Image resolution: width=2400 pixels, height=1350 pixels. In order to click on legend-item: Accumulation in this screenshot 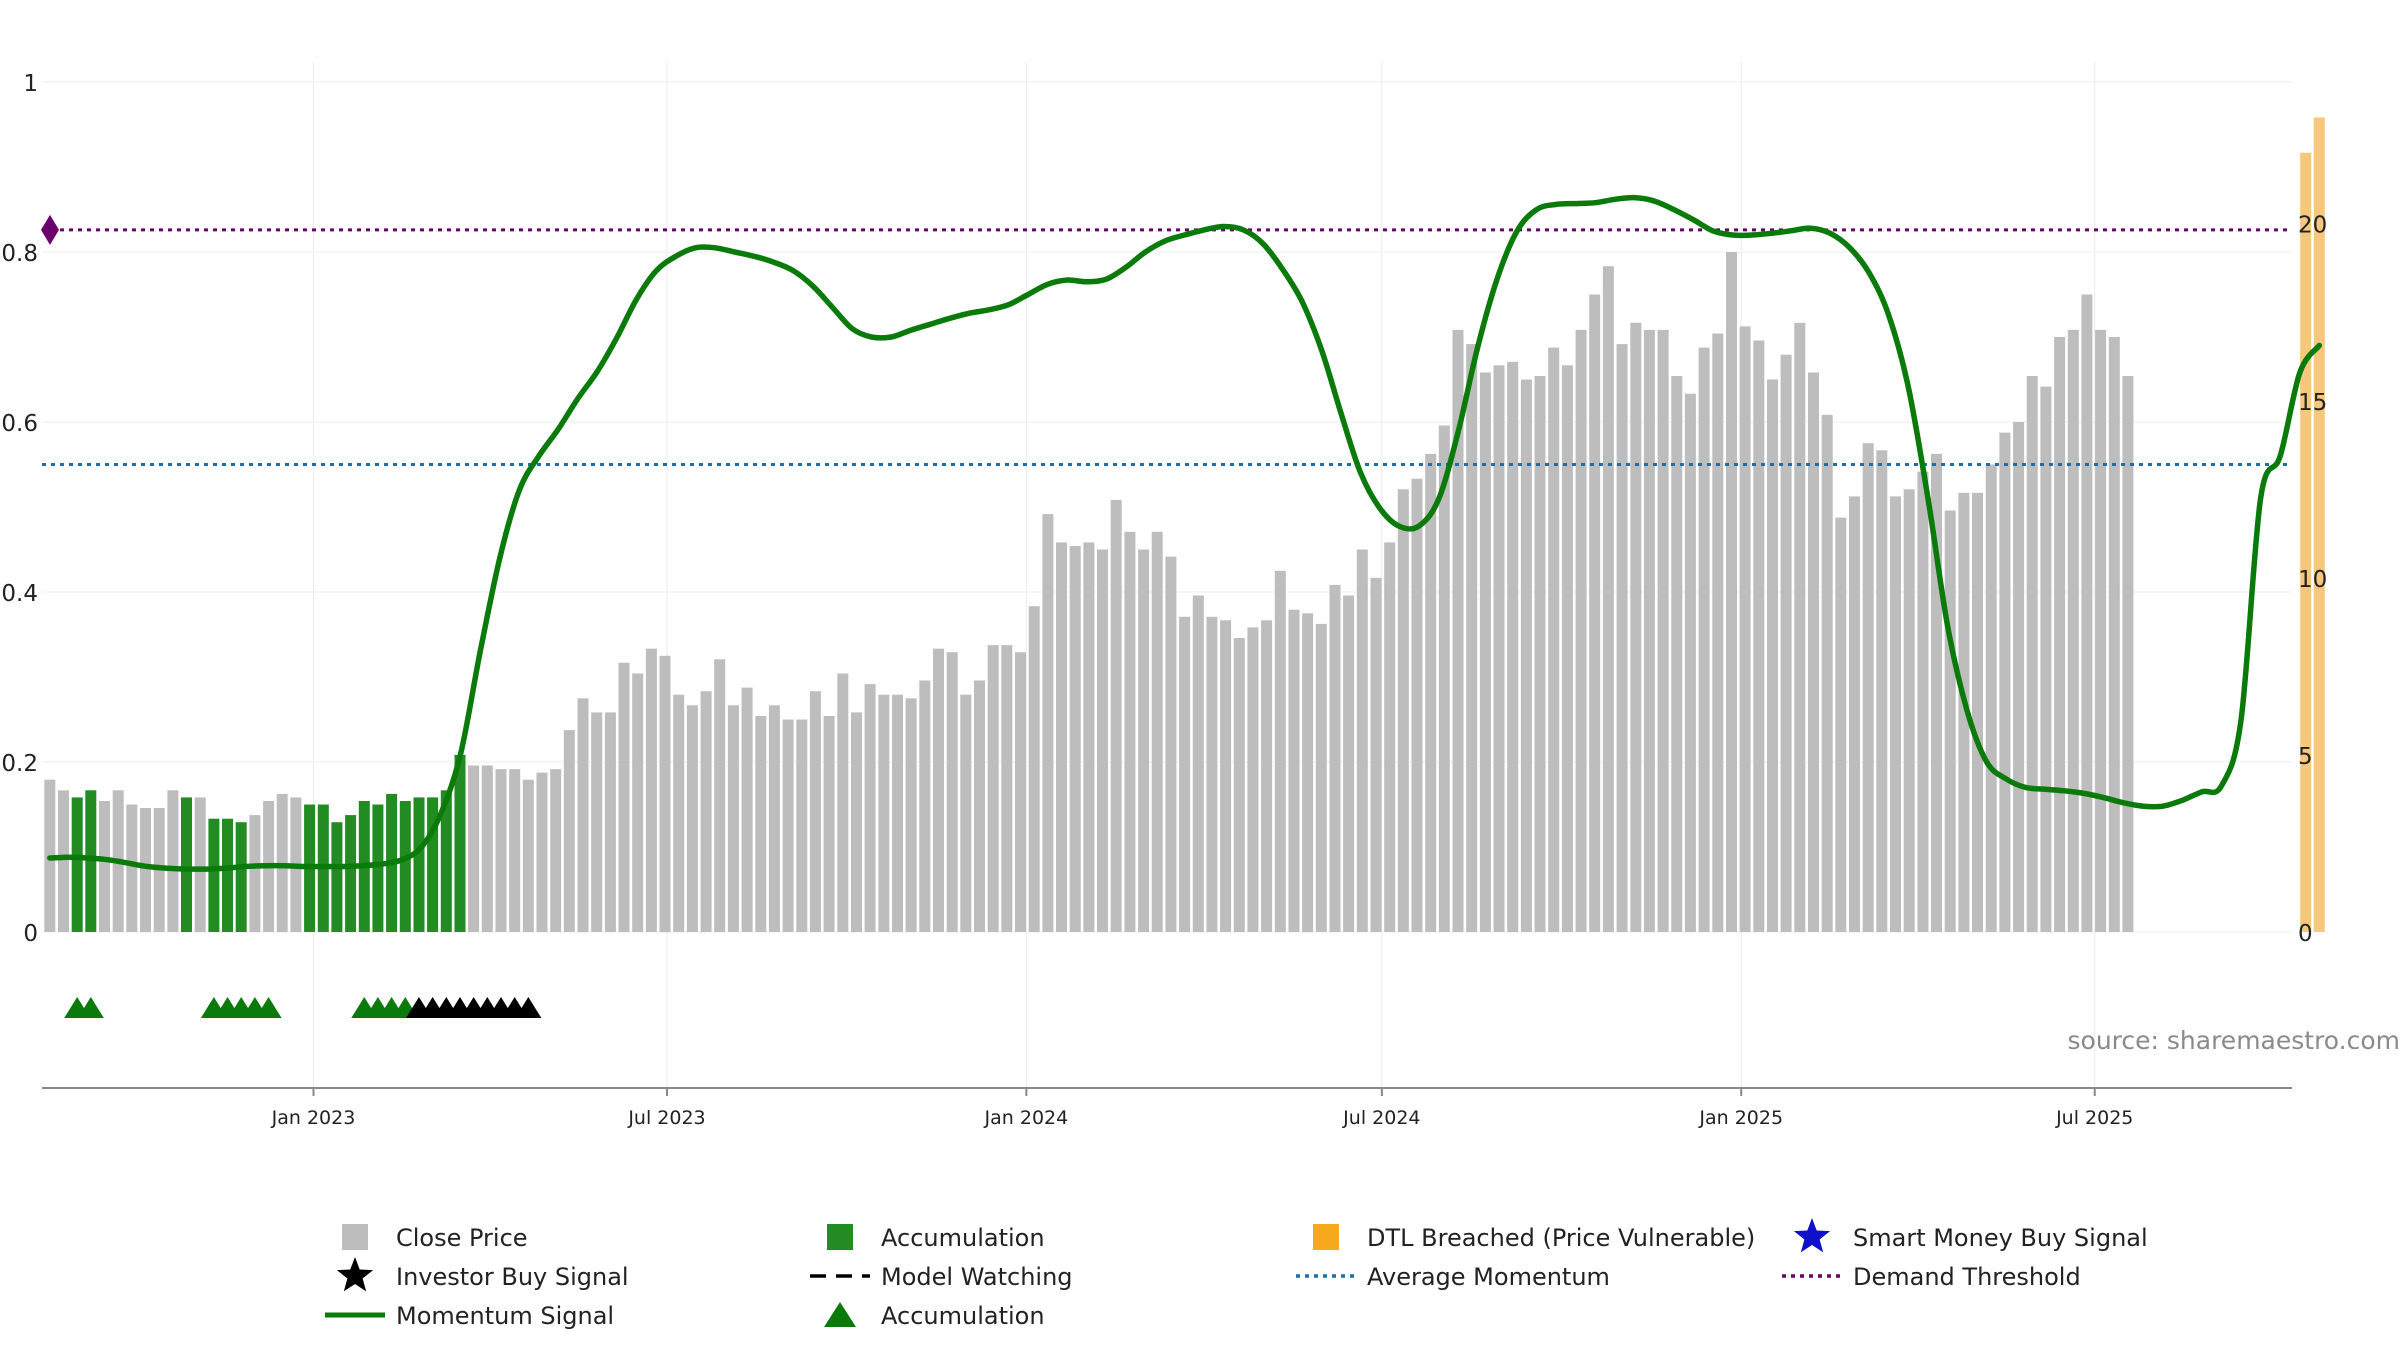, I will do `click(936, 1238)`.